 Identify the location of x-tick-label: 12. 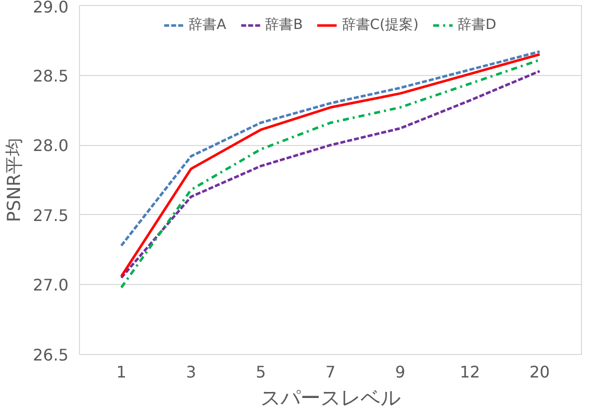
(470, 372).